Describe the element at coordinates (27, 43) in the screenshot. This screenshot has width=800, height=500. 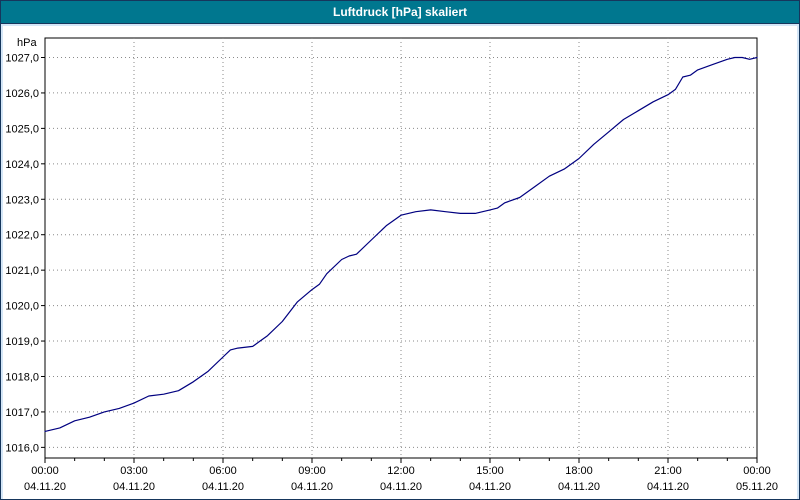
I see `y-axis-unit-label: hPa` at that location.